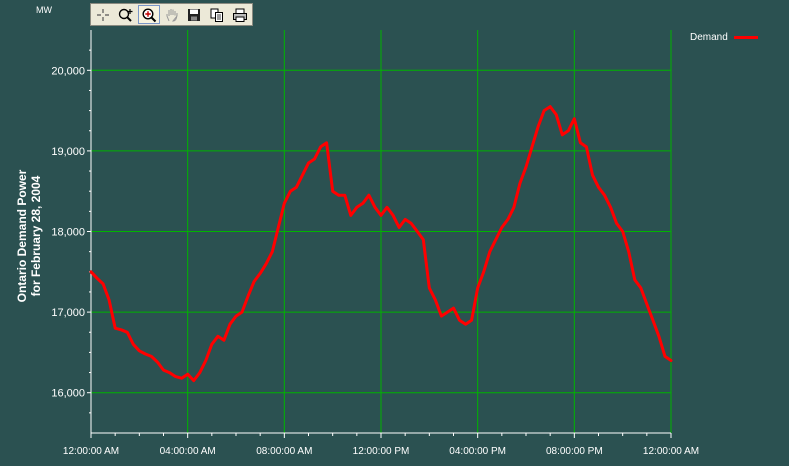  I want to click on copy-icon, so click(217, 15).